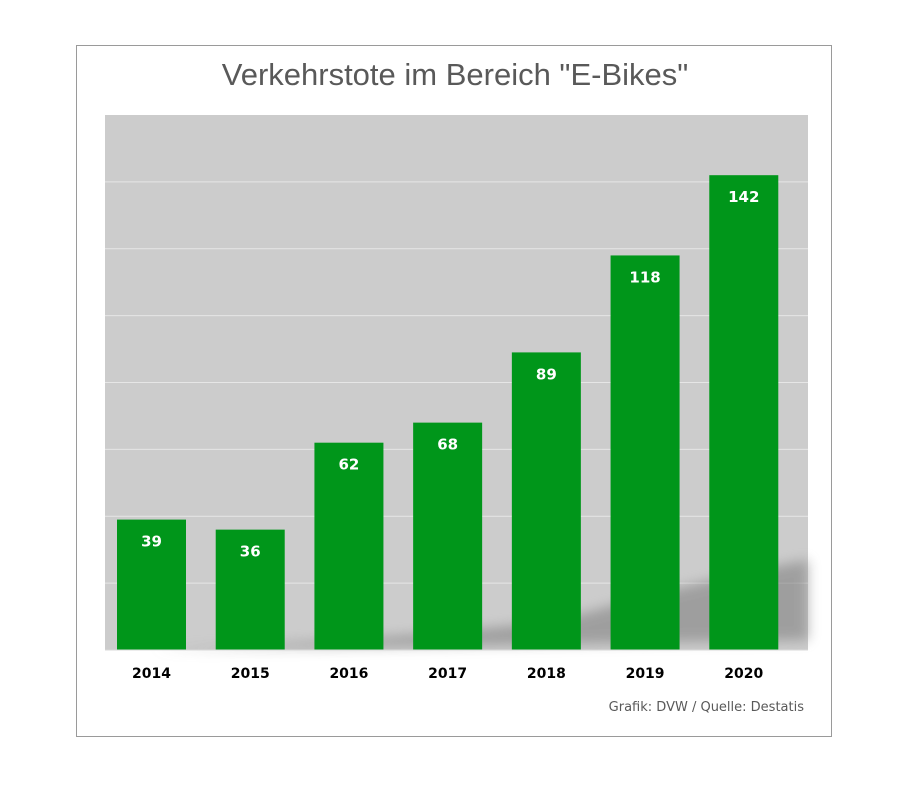 The width and height of the screenshot is (910, 800). Describe the element at coordinates (250, 552) in the screenshot. I see `data-label-2015: 36` at that location.